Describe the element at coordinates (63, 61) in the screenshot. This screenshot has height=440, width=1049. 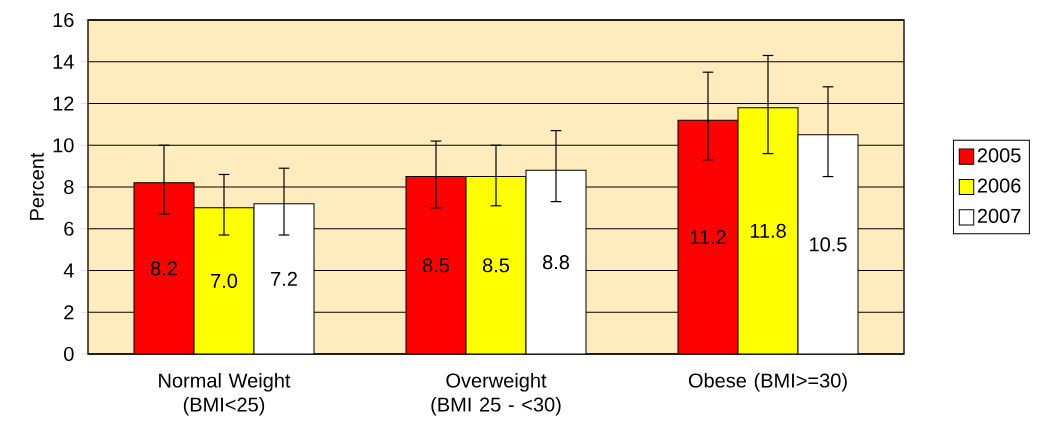
I see `y-tick-label: 14` at that location.